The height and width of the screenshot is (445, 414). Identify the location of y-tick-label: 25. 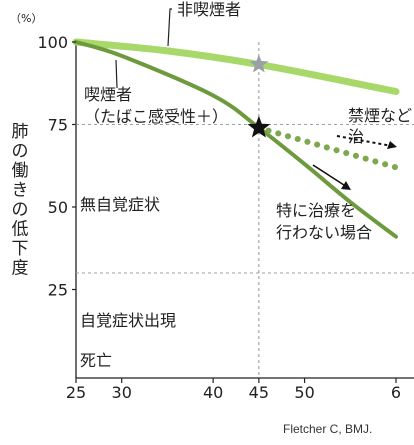
(58, 290).